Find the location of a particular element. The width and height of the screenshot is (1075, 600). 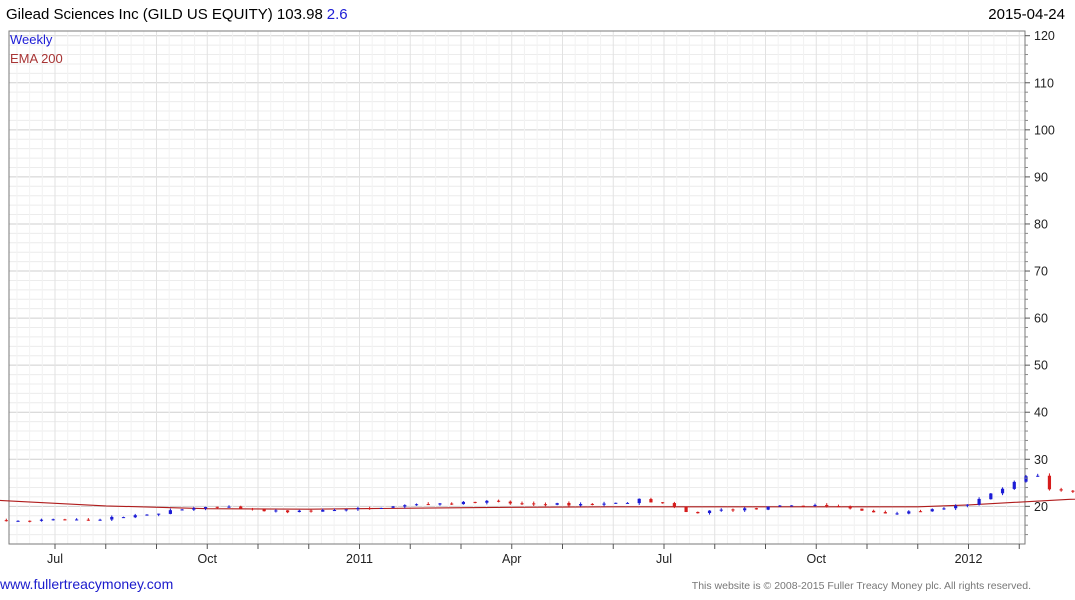

price-change: 2.6 is located at coordinates (337, 14).